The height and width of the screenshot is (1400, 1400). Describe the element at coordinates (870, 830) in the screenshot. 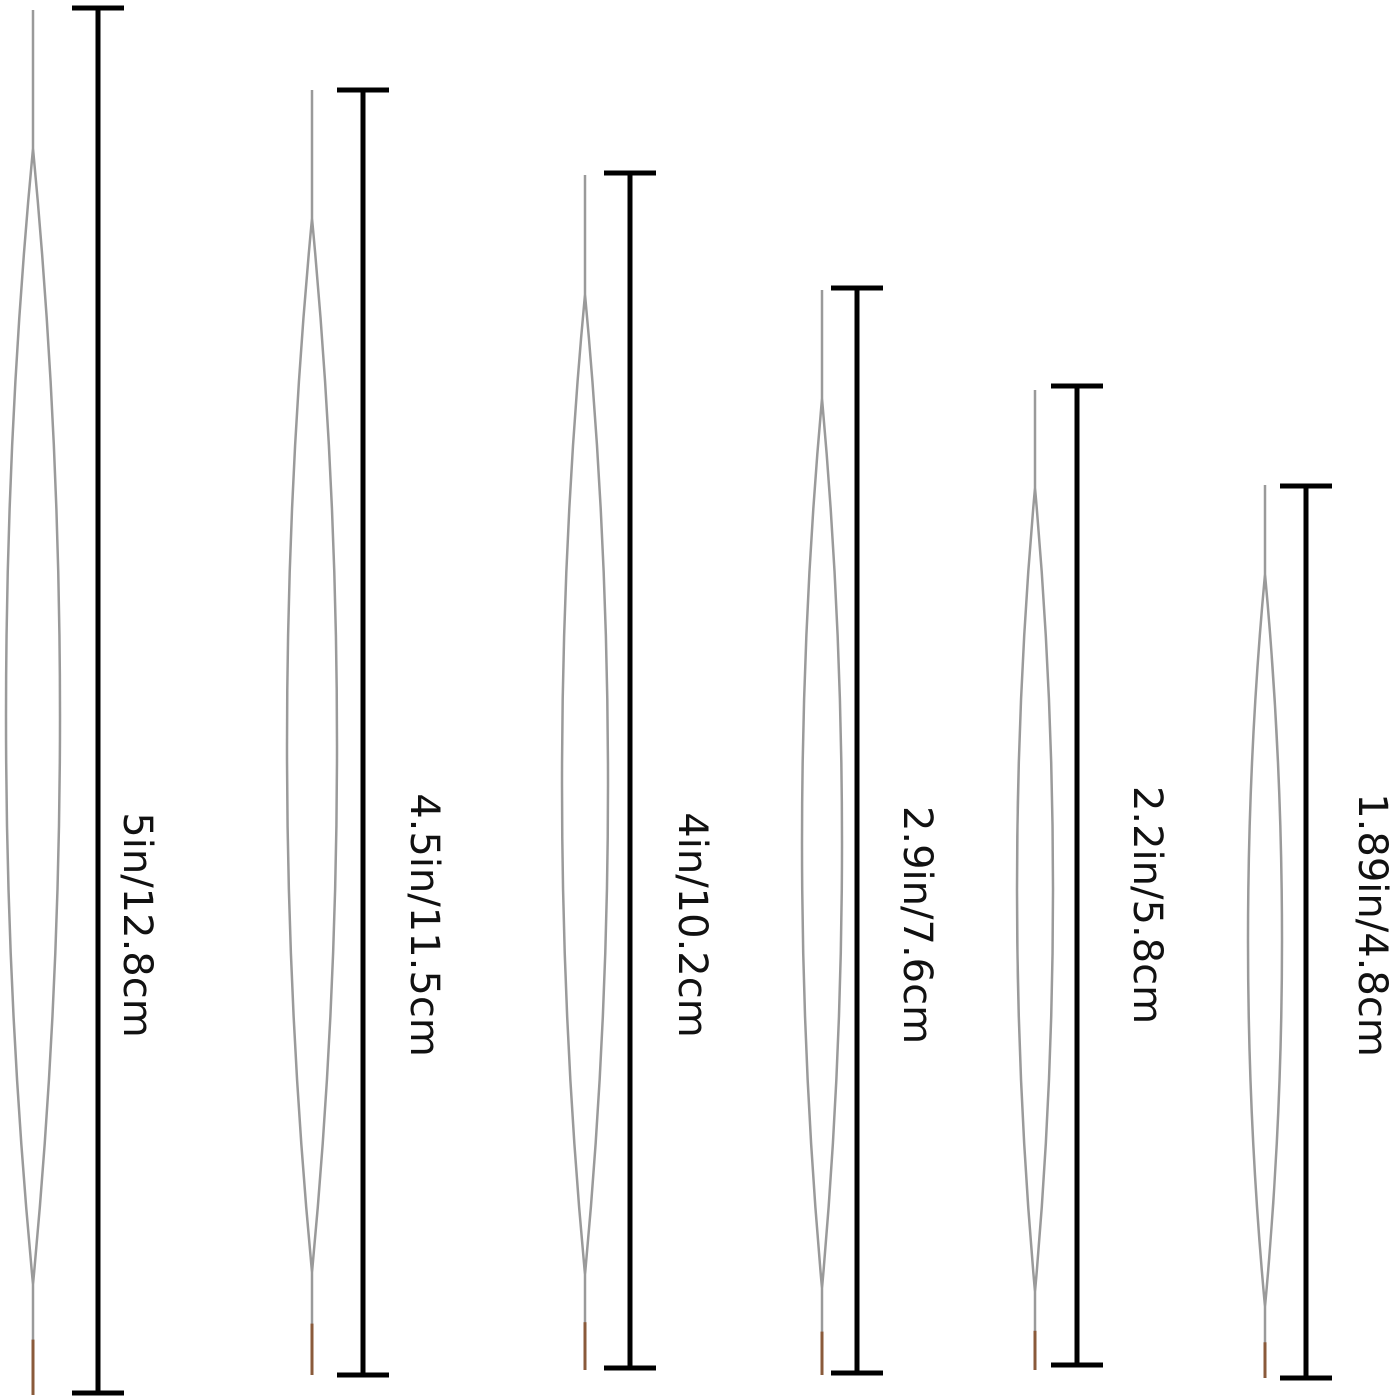

I see `needle-group: 2.9in/7.6cm` at that location.